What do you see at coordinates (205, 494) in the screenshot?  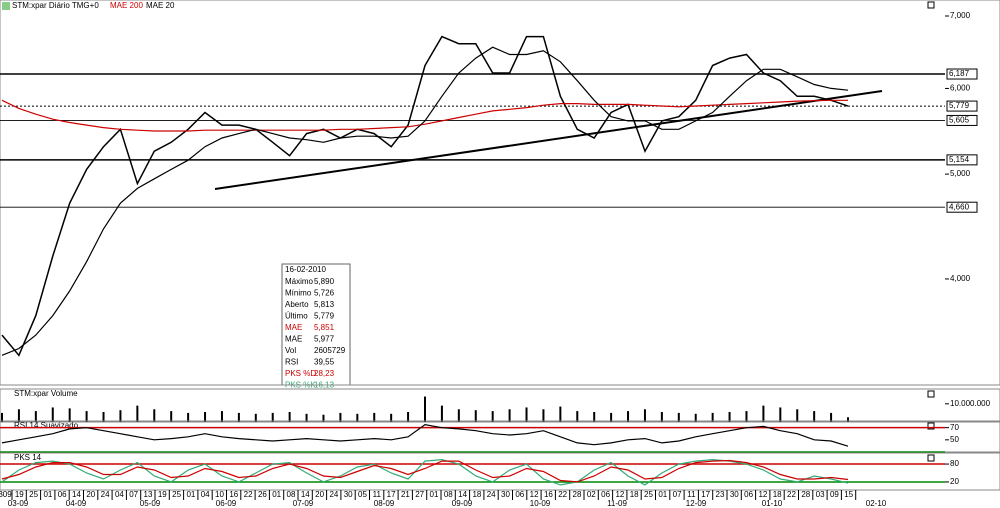 I see `day-label: 04` at bounding box center [205, 494].